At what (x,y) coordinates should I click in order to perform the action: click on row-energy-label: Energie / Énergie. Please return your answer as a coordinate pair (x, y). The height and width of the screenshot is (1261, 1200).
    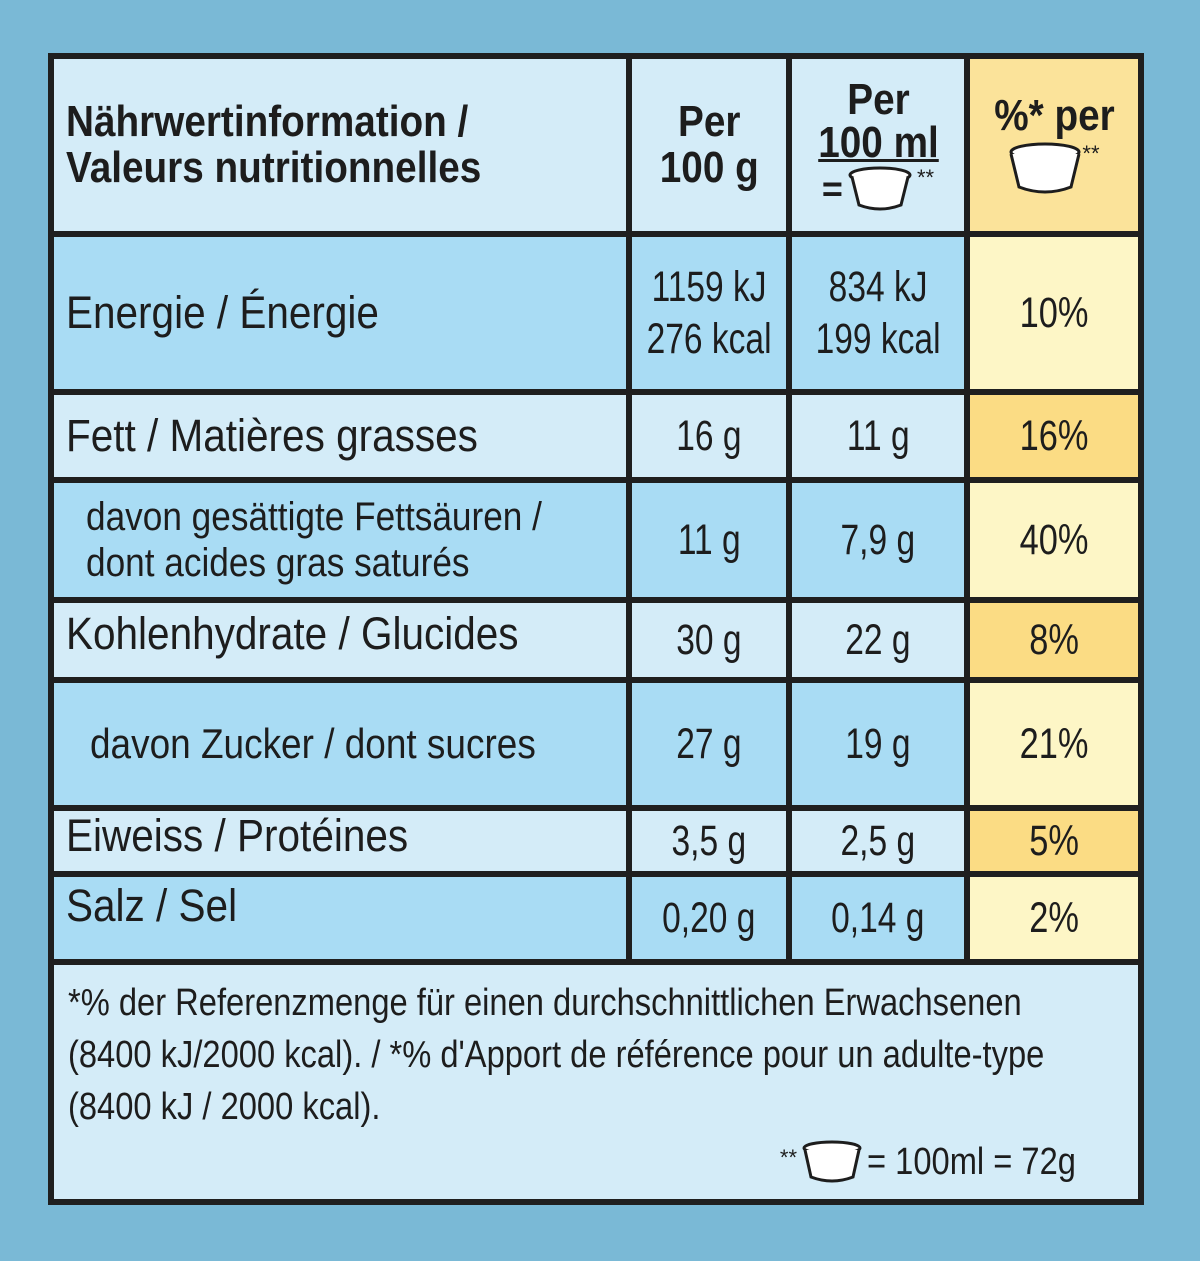
    Looking at the image, I should click on (340, 313).